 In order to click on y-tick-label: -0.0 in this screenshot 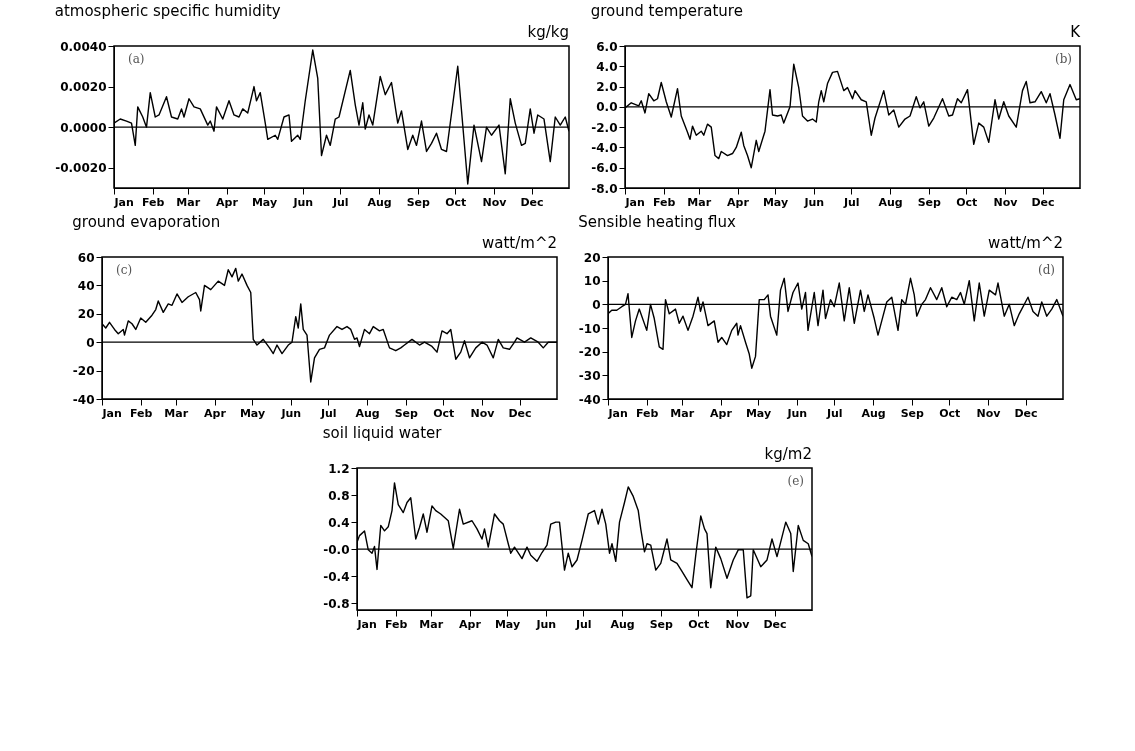, I will do `click(336, 549)`.